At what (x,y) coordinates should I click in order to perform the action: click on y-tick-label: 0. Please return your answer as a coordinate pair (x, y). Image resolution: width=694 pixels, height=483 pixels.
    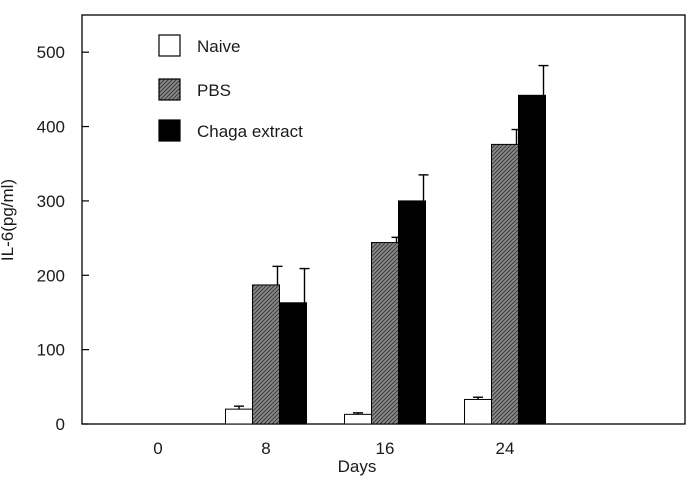
    Looking at the image, I should click on (60, 424).